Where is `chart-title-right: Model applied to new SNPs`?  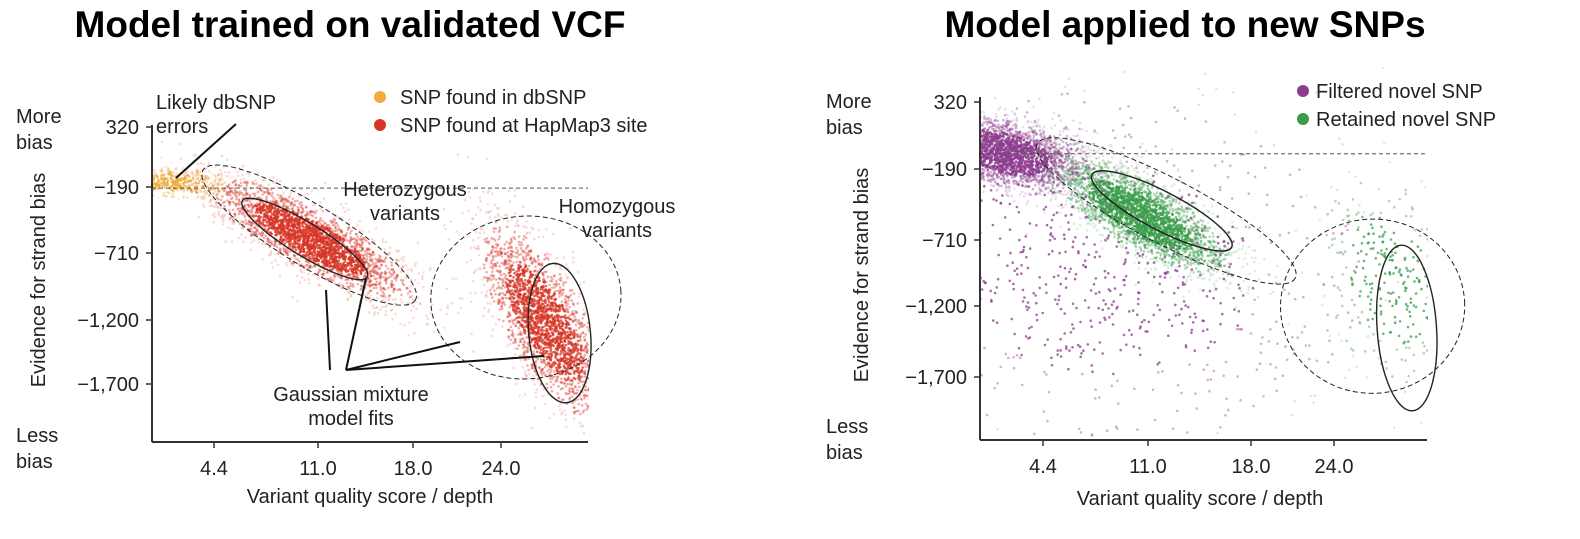
chart-title-right: Model applied to new SNPs is located at coordinates (1185, 24).